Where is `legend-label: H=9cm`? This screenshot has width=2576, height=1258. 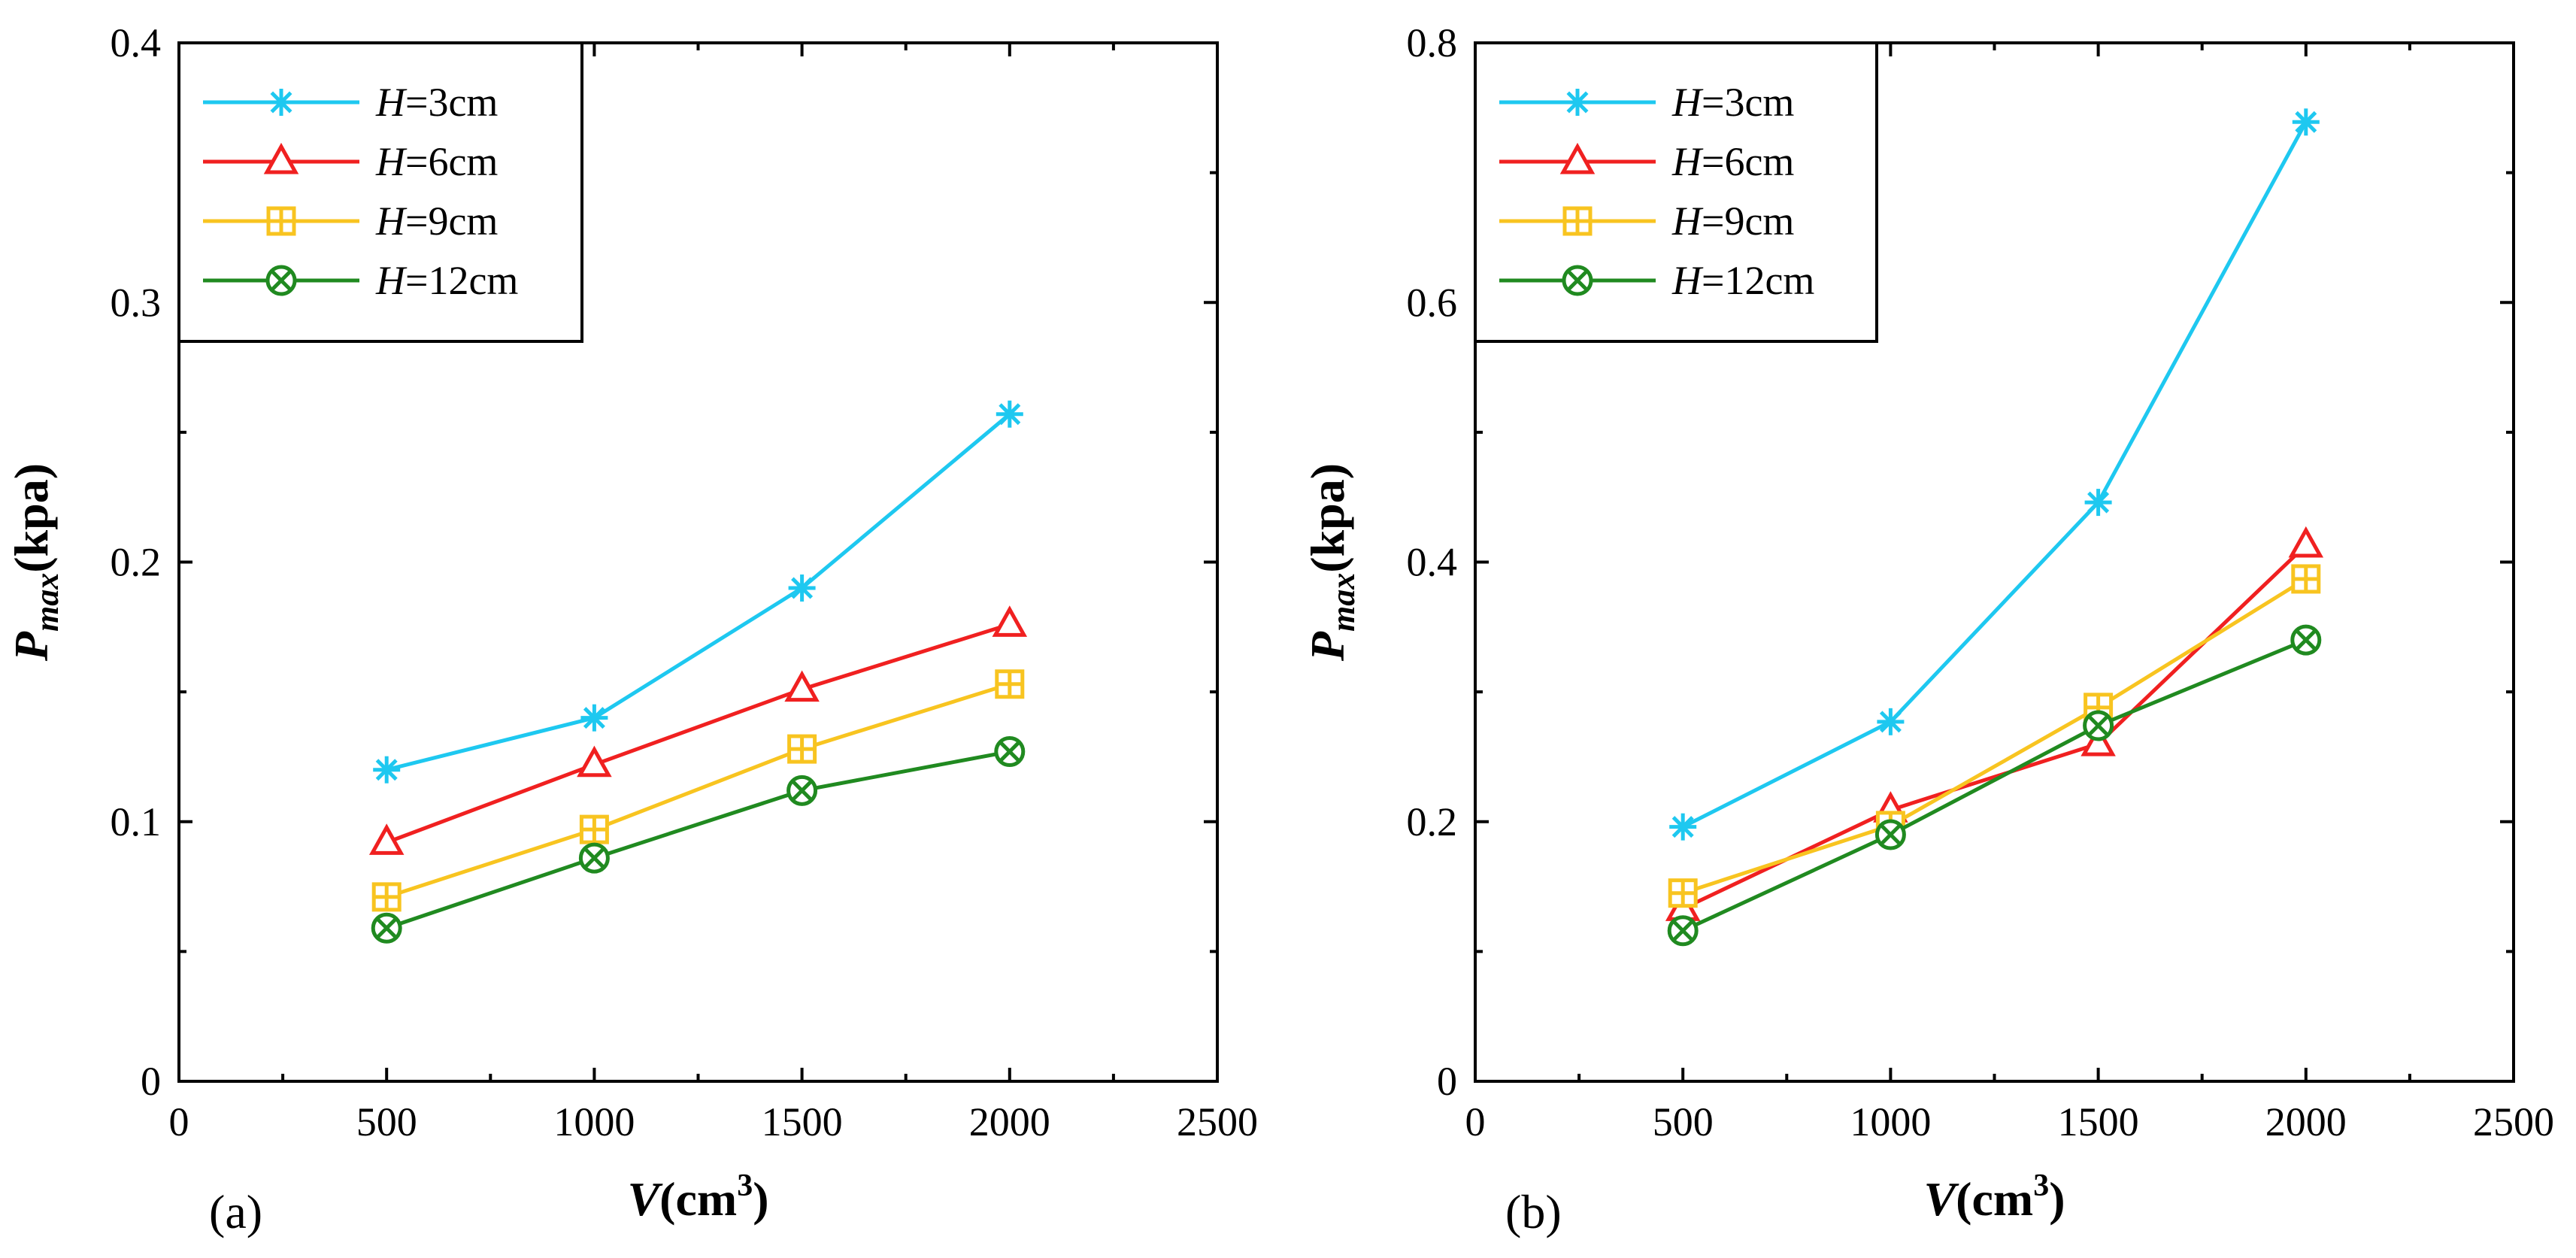
legend-label: H=9cm is located at coordinates (1732, 221).